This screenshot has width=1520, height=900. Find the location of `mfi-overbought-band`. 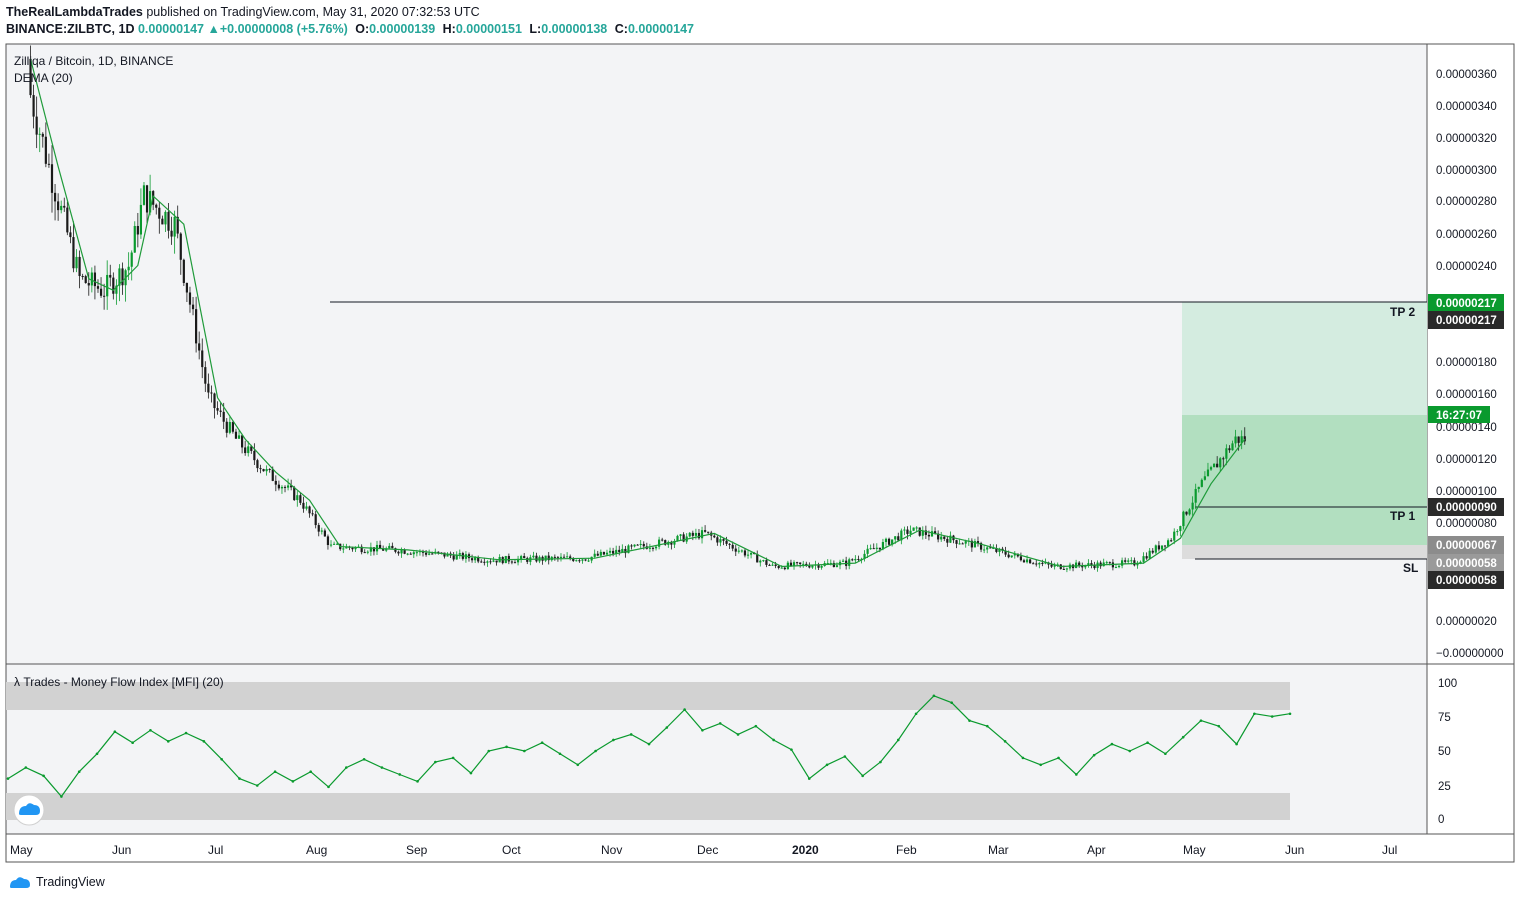

mfi-overbought-band is located at coordinates (648, 696).